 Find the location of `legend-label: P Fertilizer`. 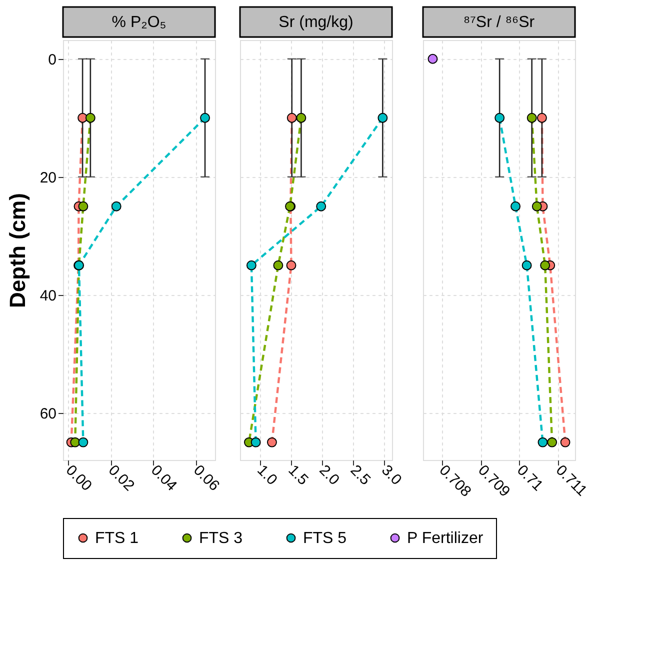

legend-label: P Fertilizer is located at coordinates (445, 538).